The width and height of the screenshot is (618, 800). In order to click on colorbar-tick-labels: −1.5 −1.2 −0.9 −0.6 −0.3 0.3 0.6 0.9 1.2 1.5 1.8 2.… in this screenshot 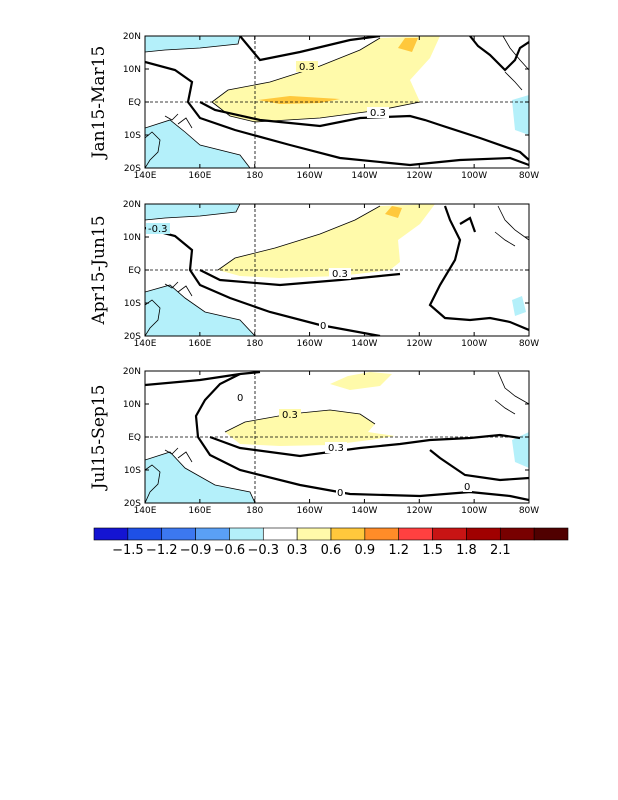, I will do `click(311, 550)`.